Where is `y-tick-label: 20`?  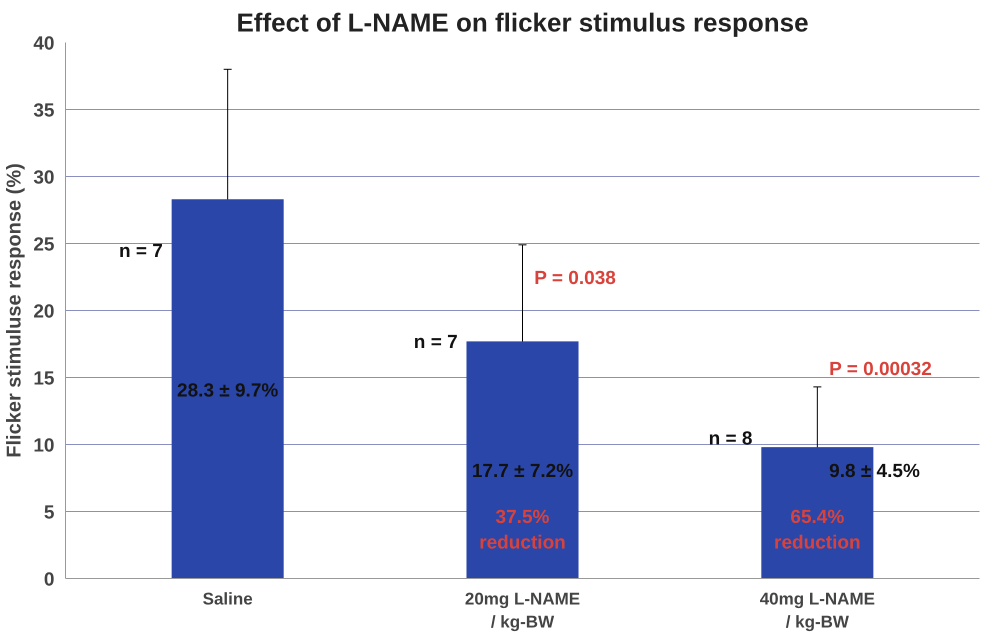 y-tick-label: 20 is located at coordinates (44, 312).